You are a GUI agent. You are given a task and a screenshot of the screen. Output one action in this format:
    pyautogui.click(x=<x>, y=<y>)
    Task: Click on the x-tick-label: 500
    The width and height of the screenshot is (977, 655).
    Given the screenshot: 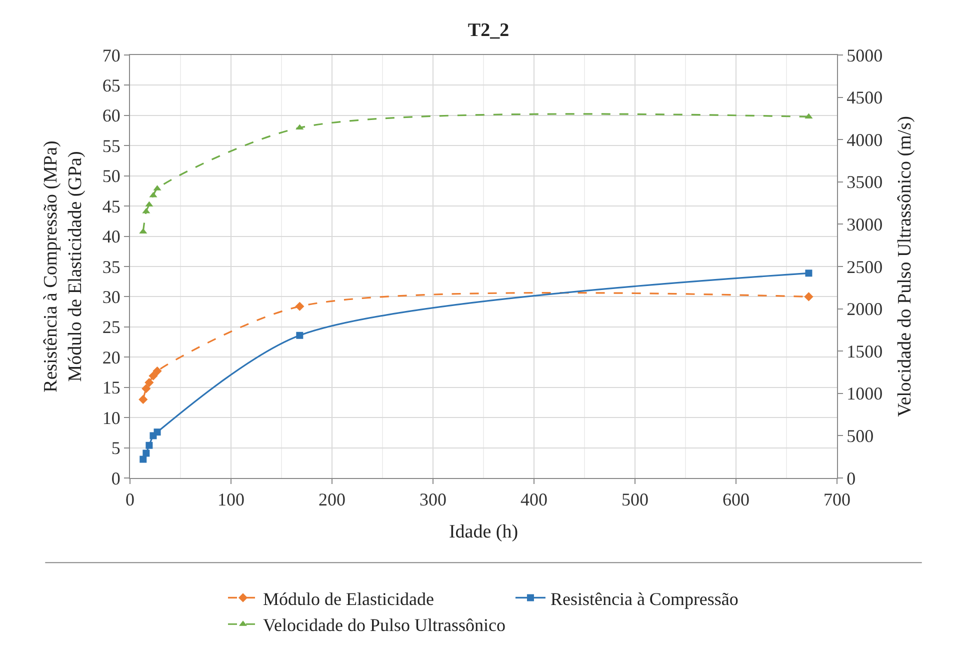 What is the action you would take?
    pyautogui.click(x=635, y=500)
    